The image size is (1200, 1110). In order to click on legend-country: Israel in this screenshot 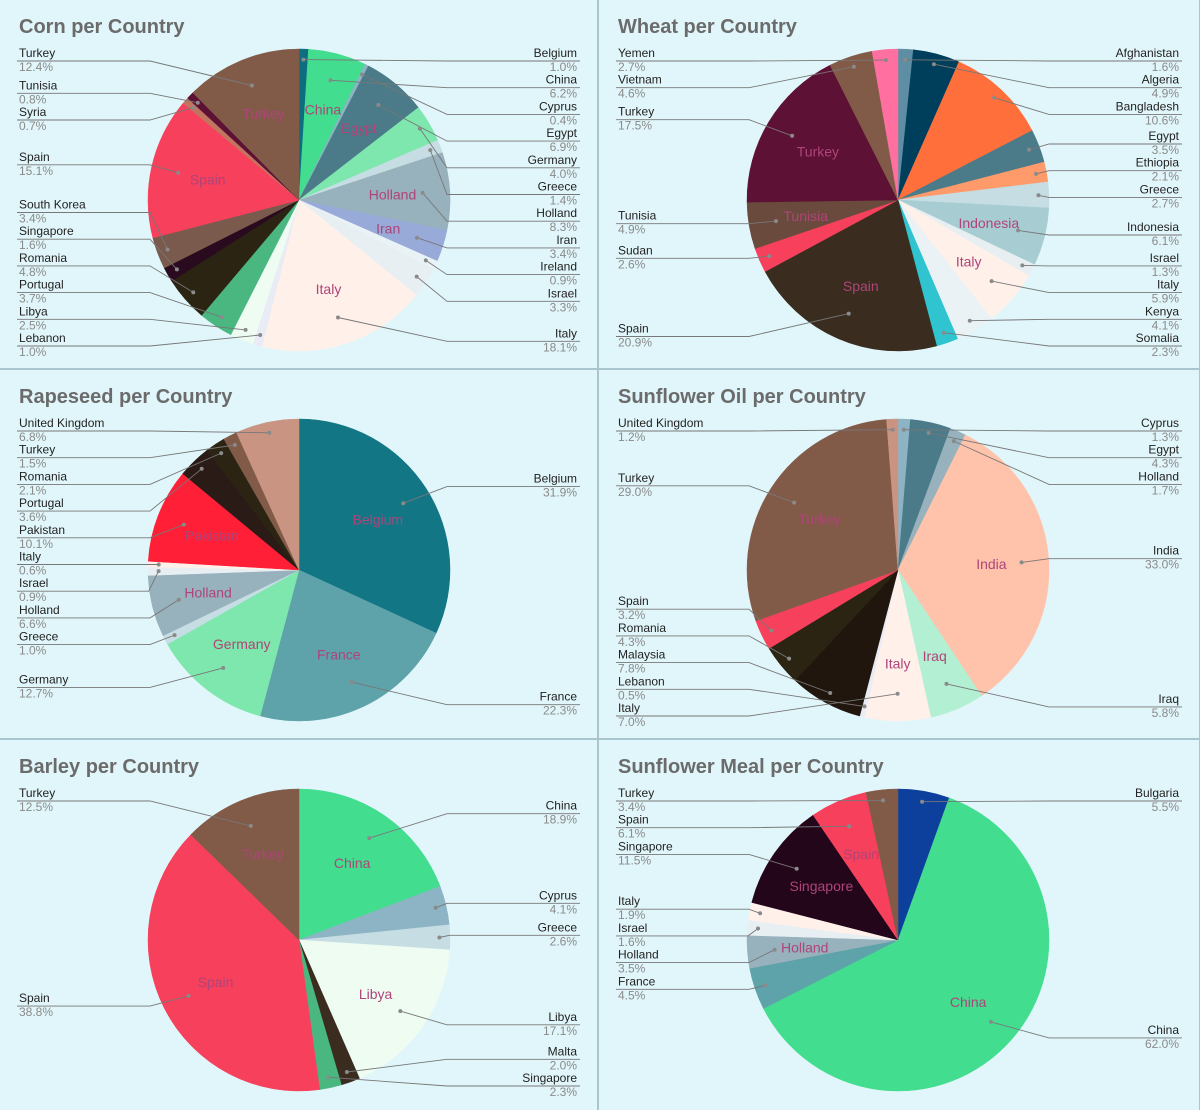, I will do `click(1164, 258)`.